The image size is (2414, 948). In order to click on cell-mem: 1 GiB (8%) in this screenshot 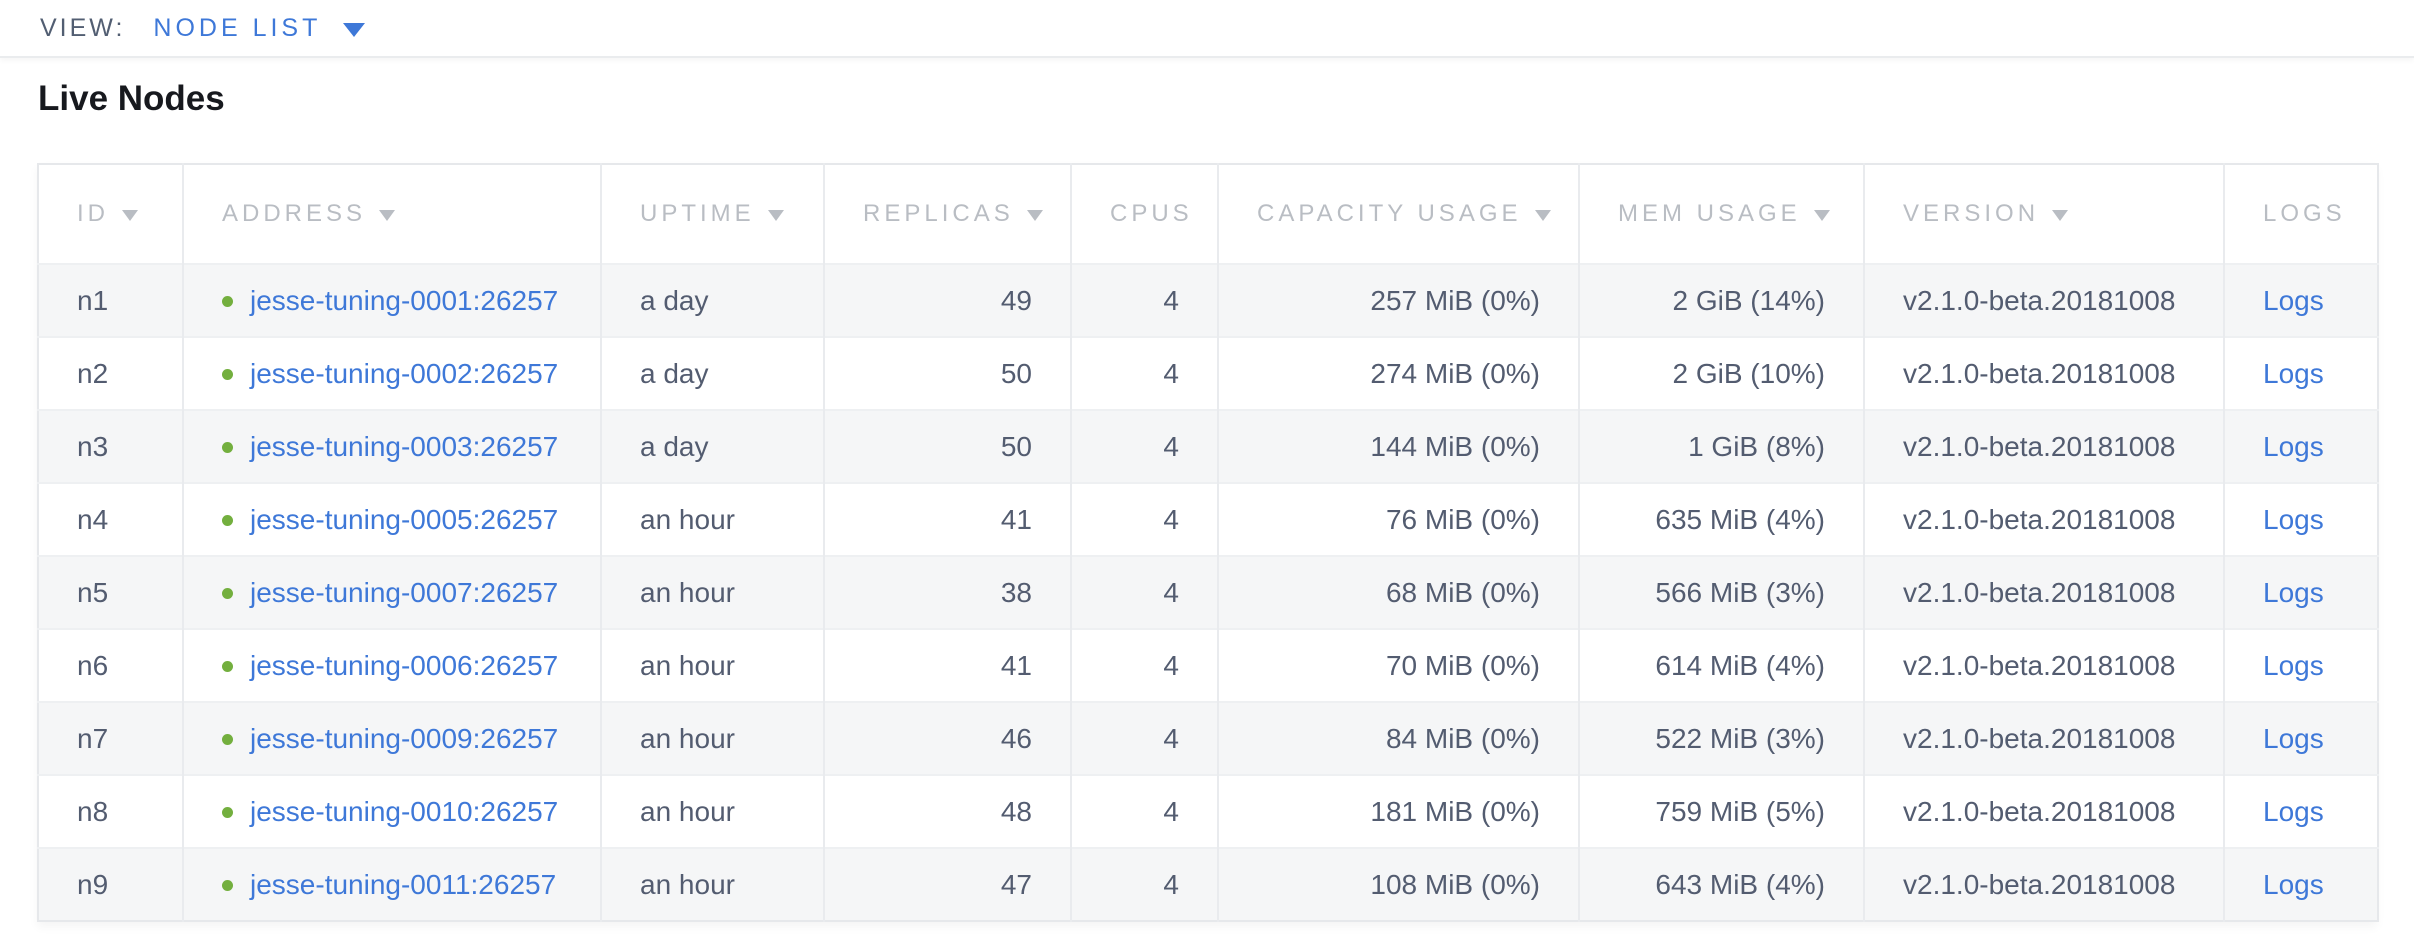, I will do `click(1721, 446)`.